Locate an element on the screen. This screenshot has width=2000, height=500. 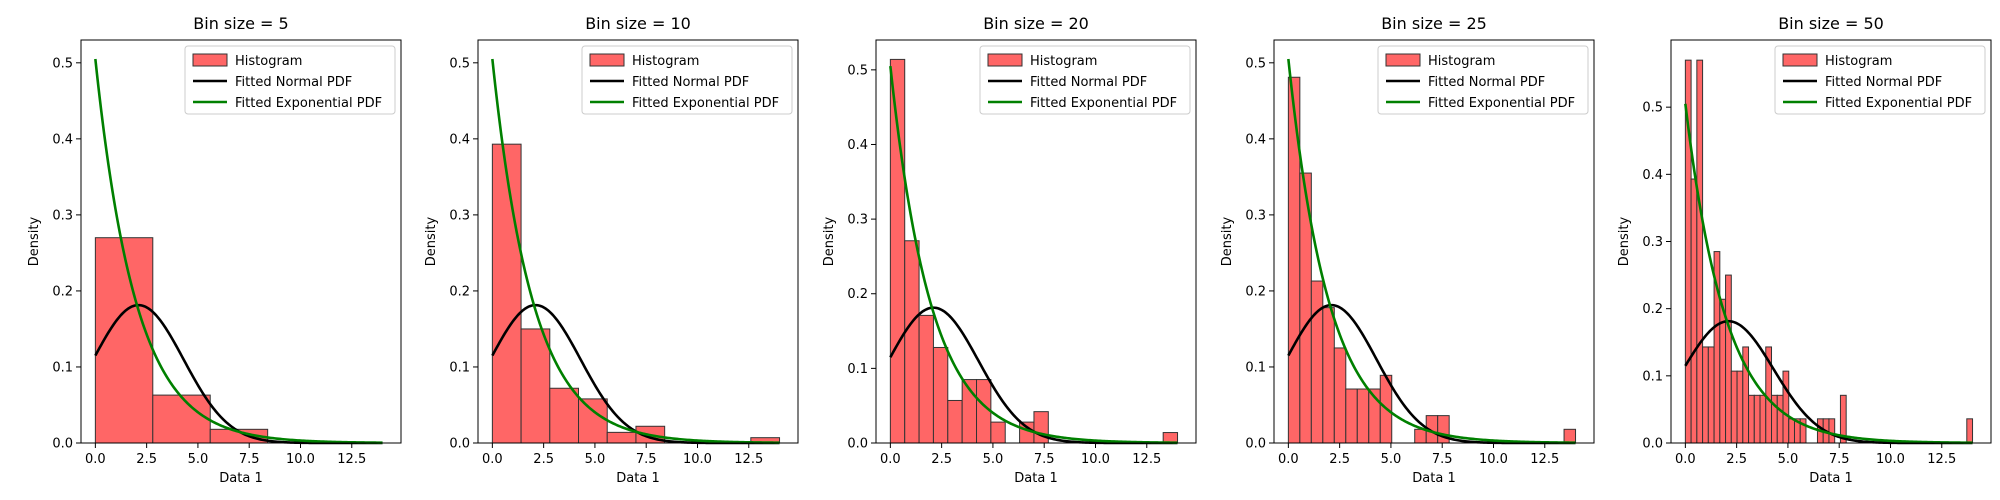
legend-histogram-swatch is located at coordinates (1403, 60).